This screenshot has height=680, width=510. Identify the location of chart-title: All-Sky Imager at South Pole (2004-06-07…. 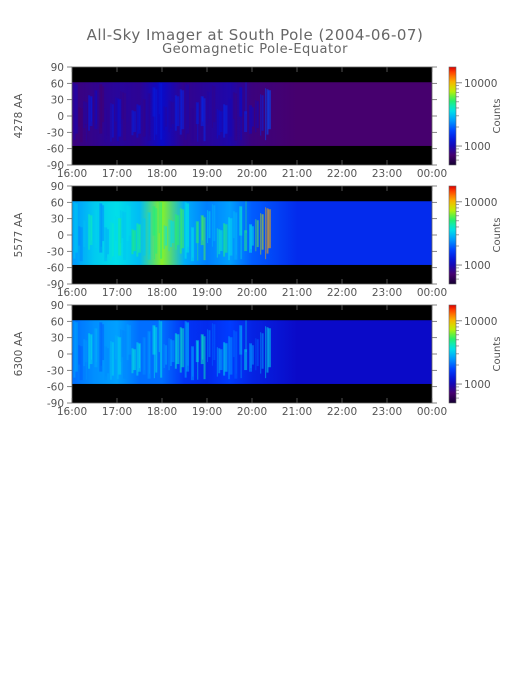
(255, 35).